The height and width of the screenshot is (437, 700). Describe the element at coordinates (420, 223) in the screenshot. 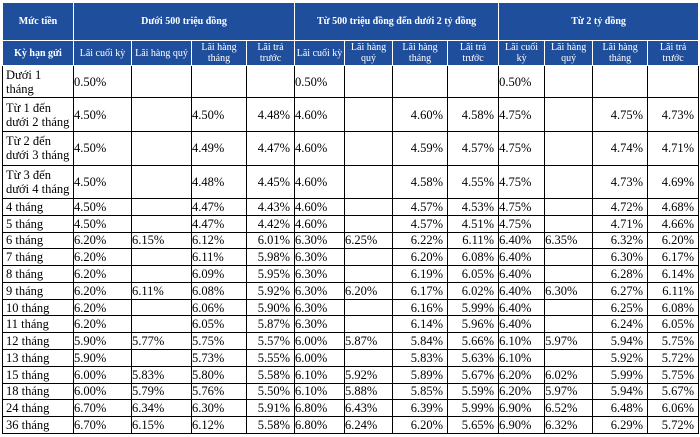

I see `rate-cell: 4.57%` at that location.